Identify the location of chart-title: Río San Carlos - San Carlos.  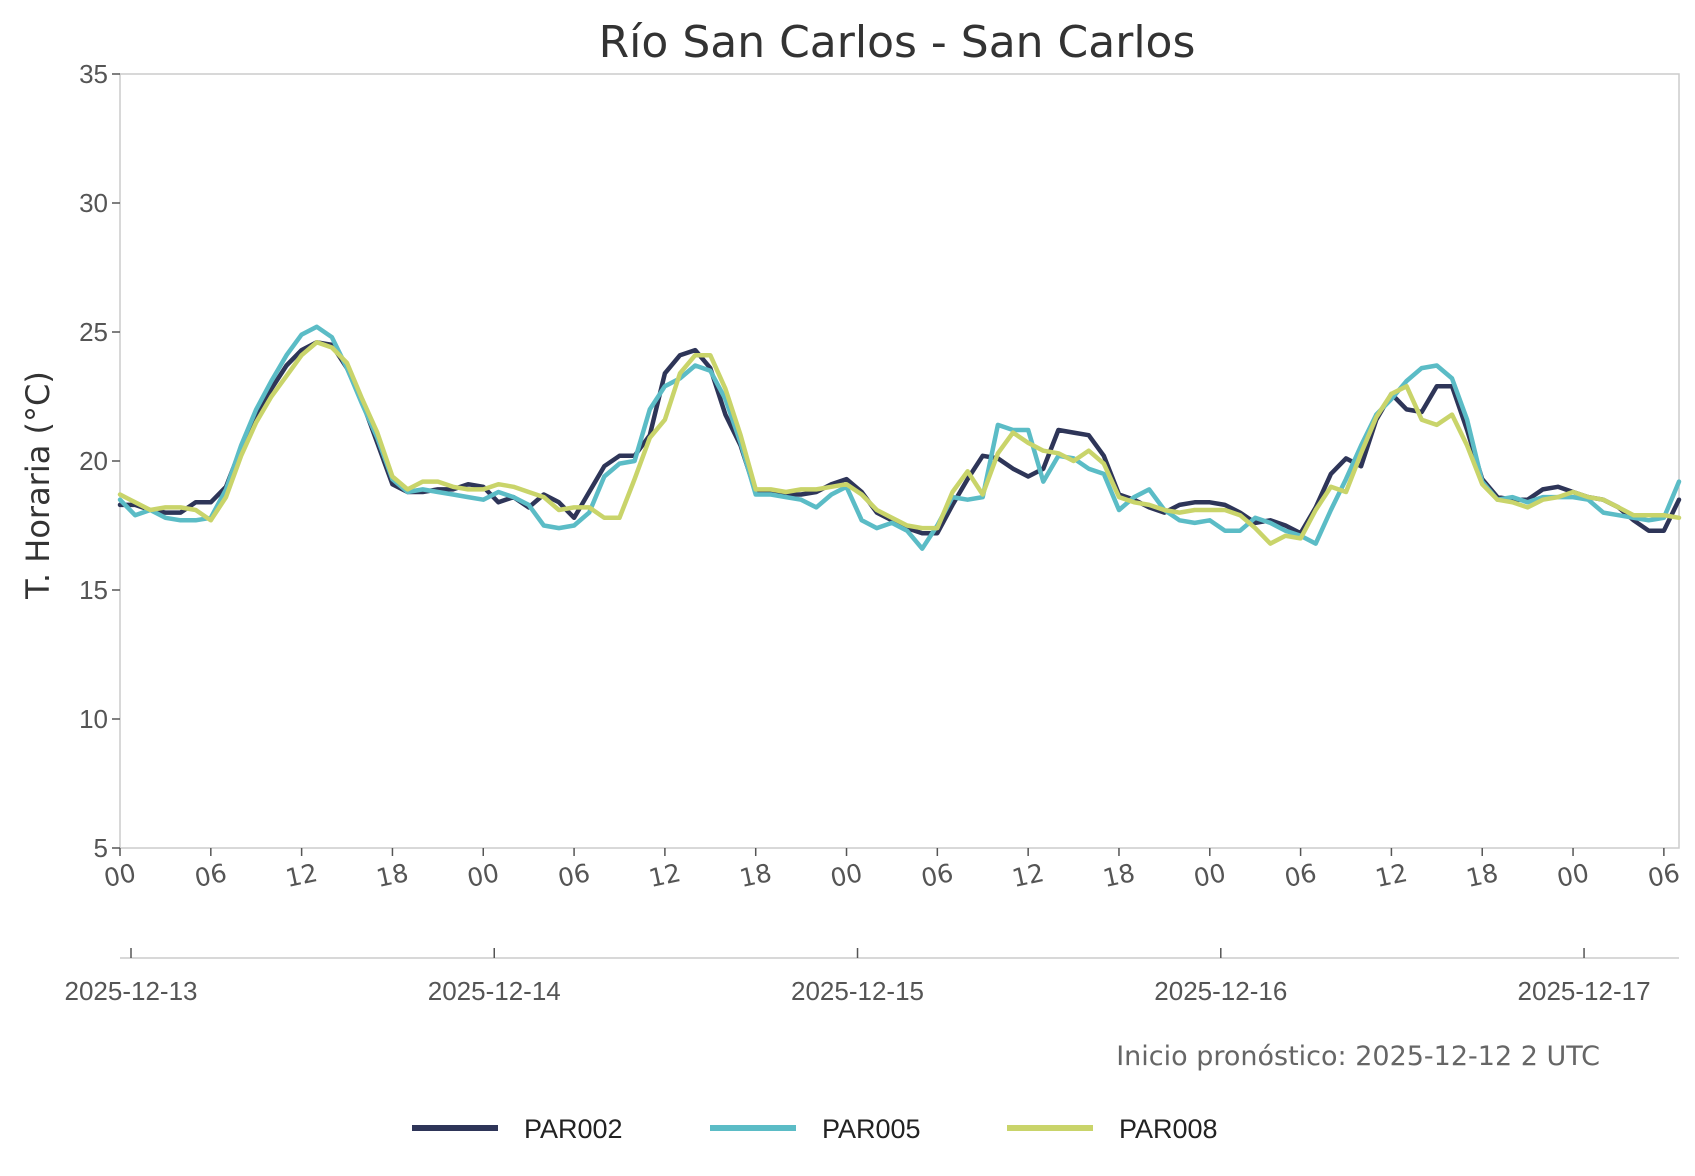
(897, 42).